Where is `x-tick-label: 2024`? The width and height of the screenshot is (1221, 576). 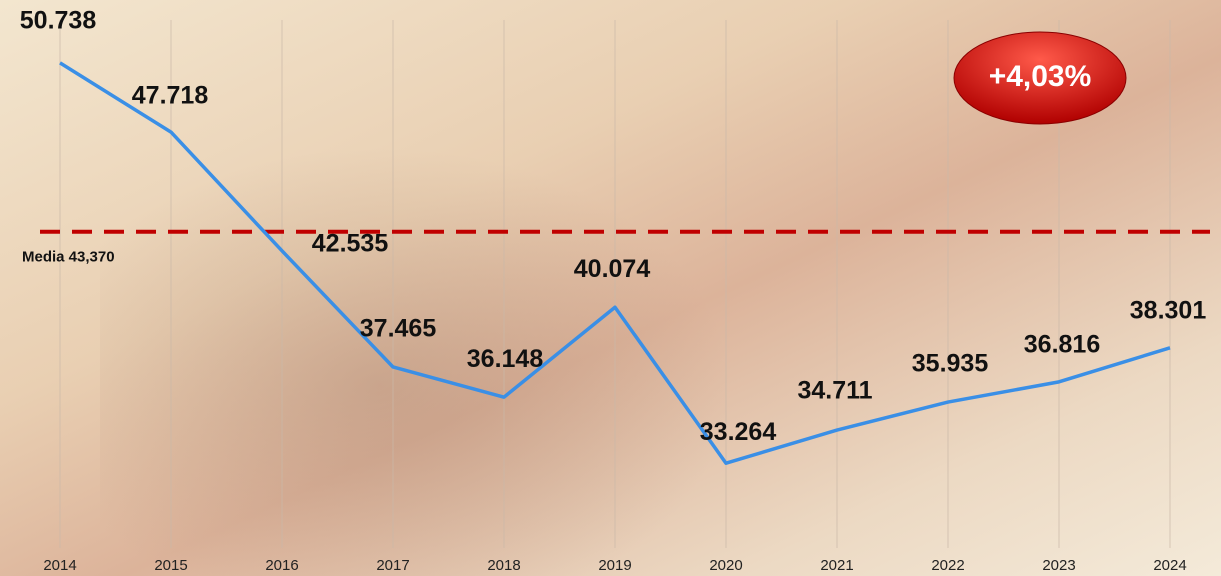
x-tick-label: 2024 is located at coordinates (1169, 565).